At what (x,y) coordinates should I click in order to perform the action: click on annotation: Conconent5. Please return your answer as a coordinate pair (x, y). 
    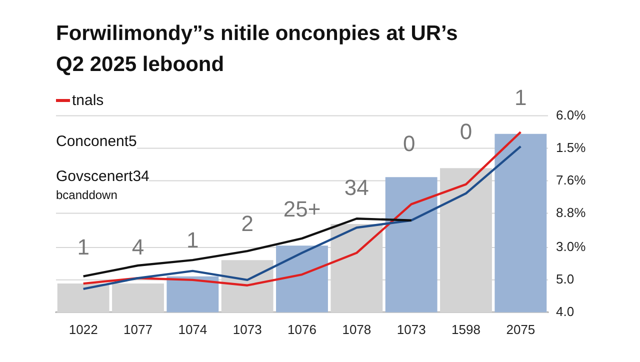
    Looking at the image, I should click on (96, 141).